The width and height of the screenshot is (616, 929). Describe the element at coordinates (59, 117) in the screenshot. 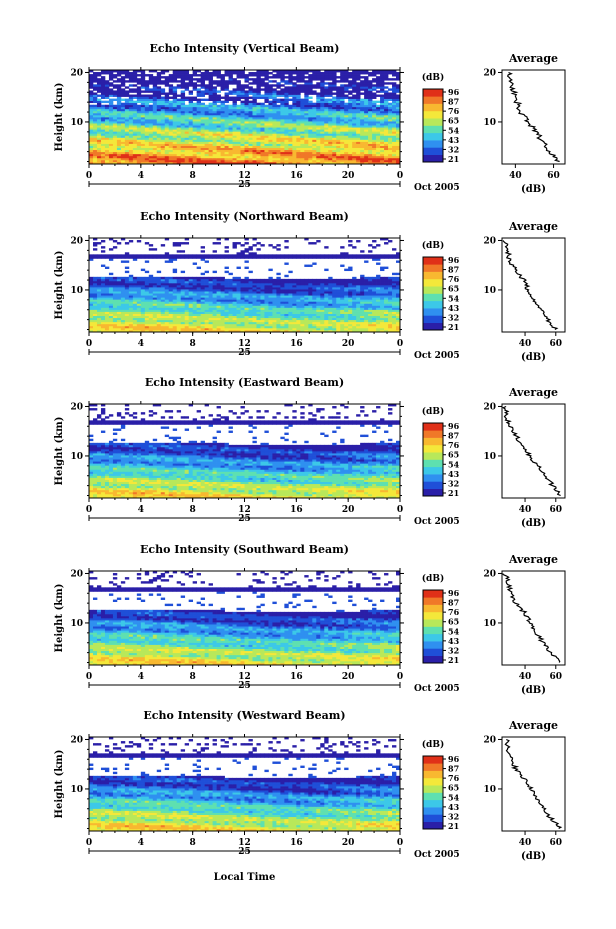

I see `y-axis-label: Height (km)` at that location.